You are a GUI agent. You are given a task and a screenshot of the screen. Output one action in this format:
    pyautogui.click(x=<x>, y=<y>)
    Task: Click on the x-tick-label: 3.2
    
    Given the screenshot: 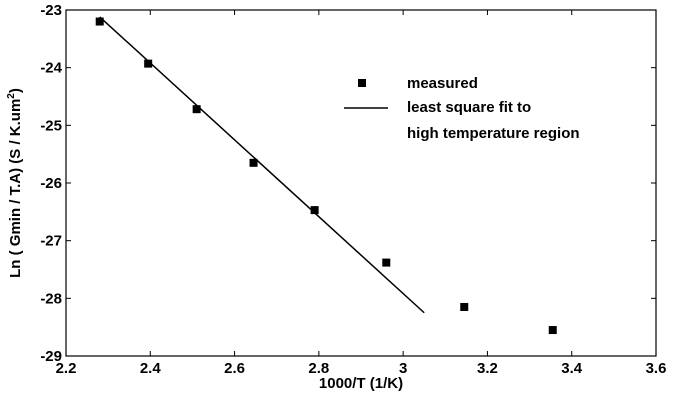 What is the action you would take?
    pyautogui.click(x=487, y=368)
    